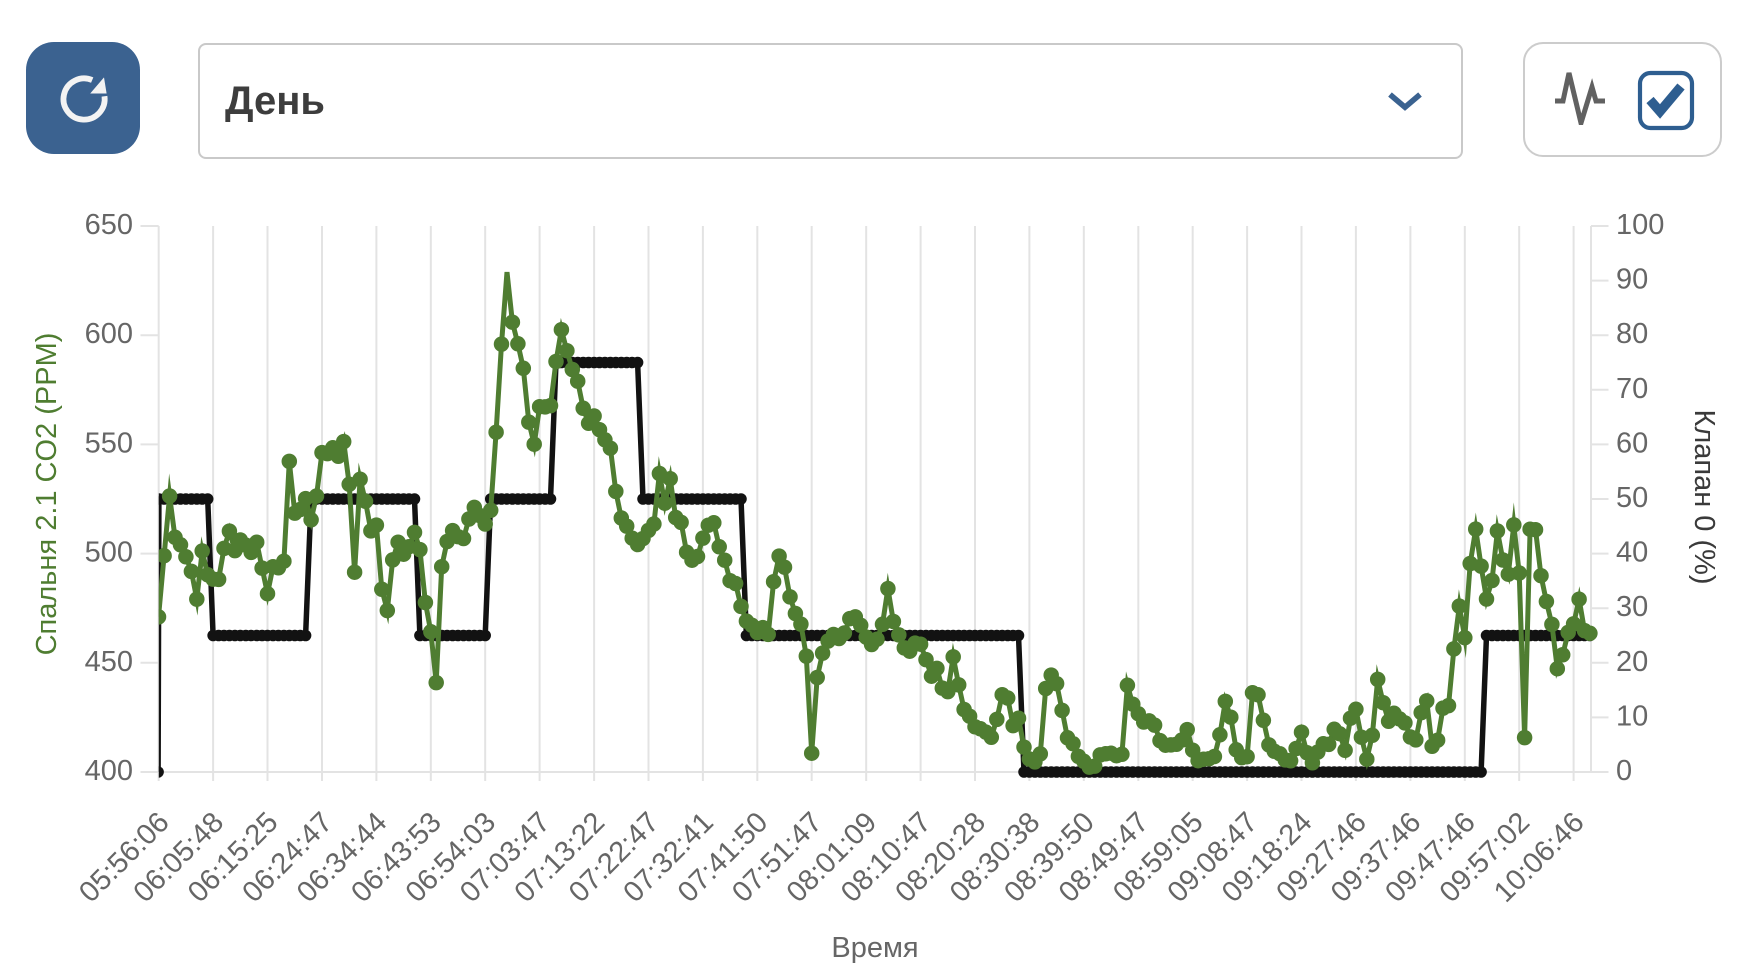  I want to click on svg-text: 600, so click(109, 334).